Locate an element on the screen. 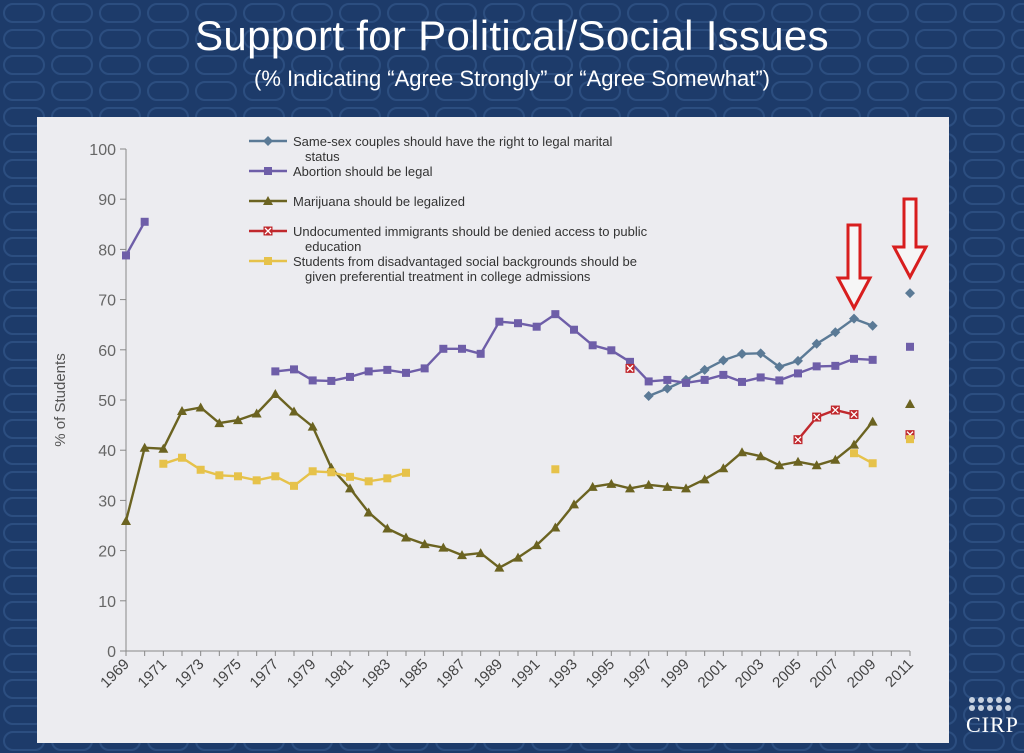 Image resolution: width=1024 pixels, height=753 pixels. legend-label-line: Marijuana should be legalized is located at coordinates (379, 201).